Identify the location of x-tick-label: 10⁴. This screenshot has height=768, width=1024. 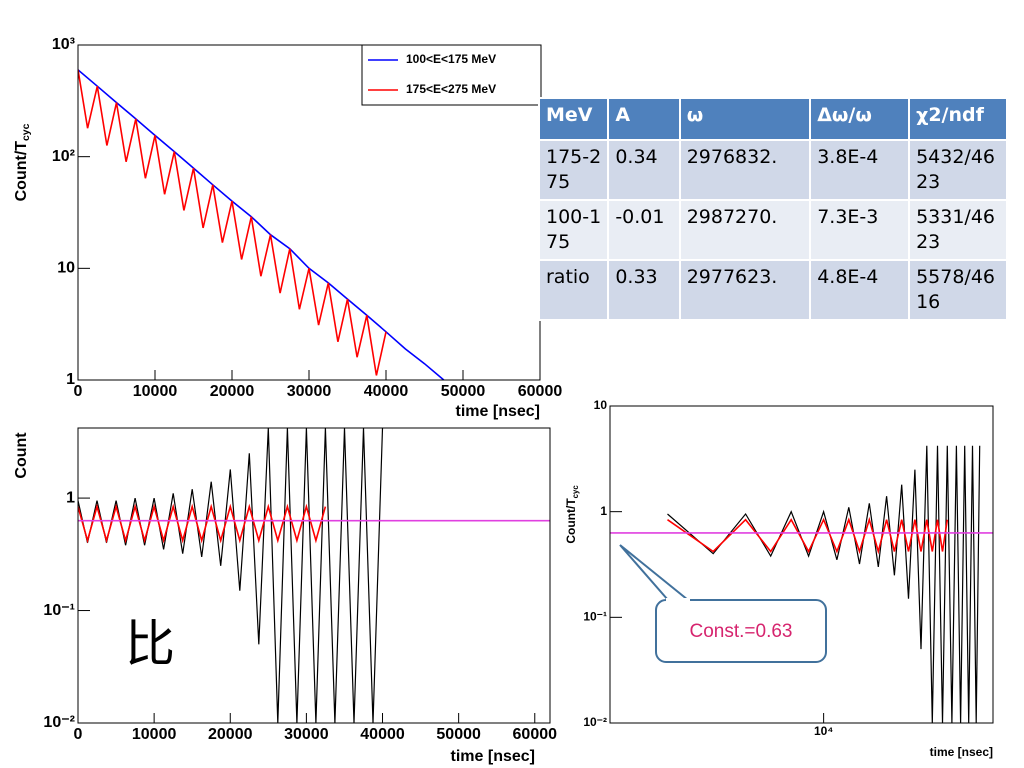
(823, 731).